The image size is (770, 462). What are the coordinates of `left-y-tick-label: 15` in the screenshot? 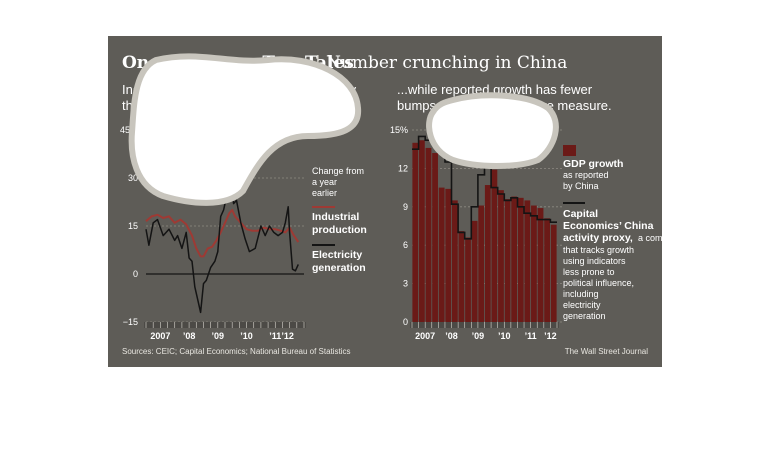 It's located at (133, 226).